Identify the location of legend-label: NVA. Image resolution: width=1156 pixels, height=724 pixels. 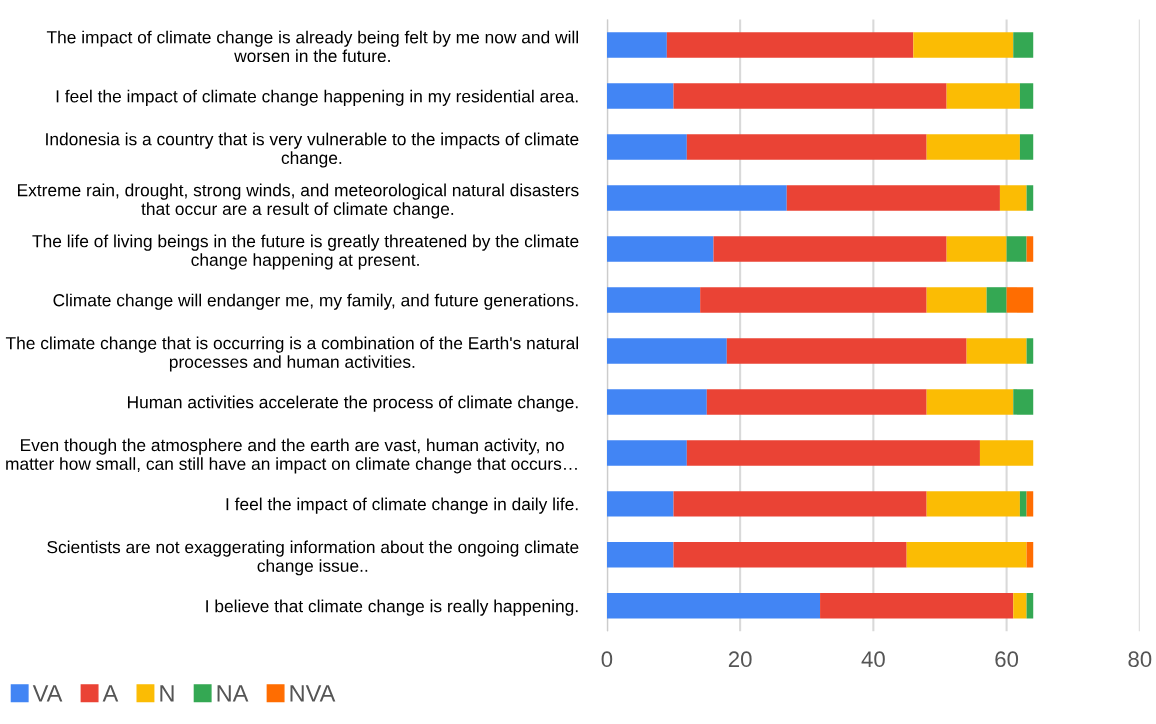
(313, 693).